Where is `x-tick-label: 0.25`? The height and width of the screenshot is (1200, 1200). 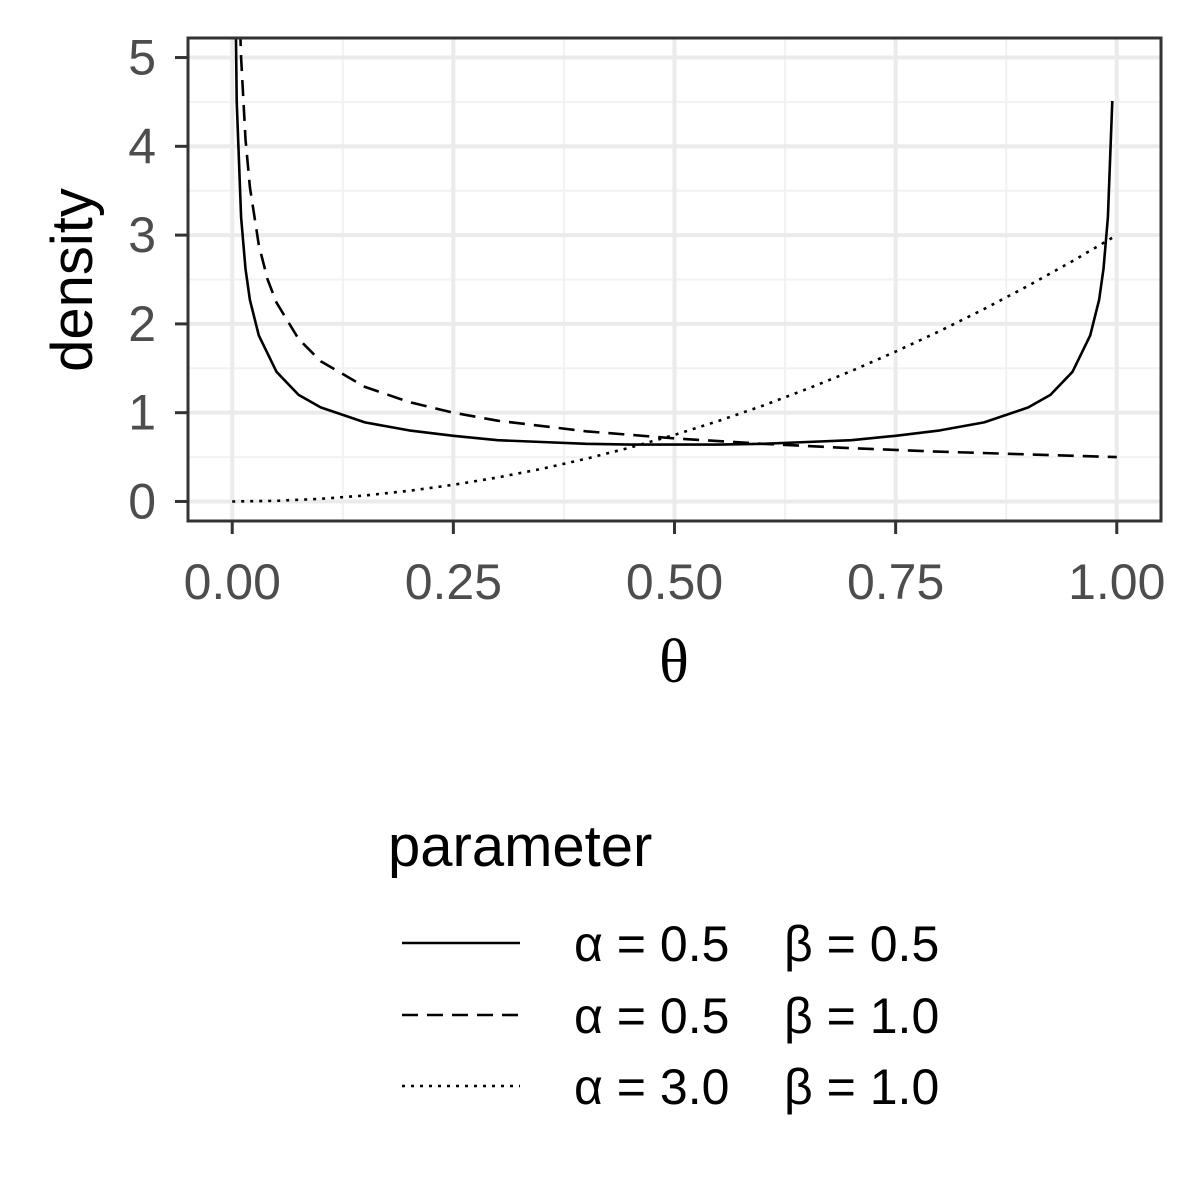
x-tick-label: 0.25 is located at coordinates (453, 582).